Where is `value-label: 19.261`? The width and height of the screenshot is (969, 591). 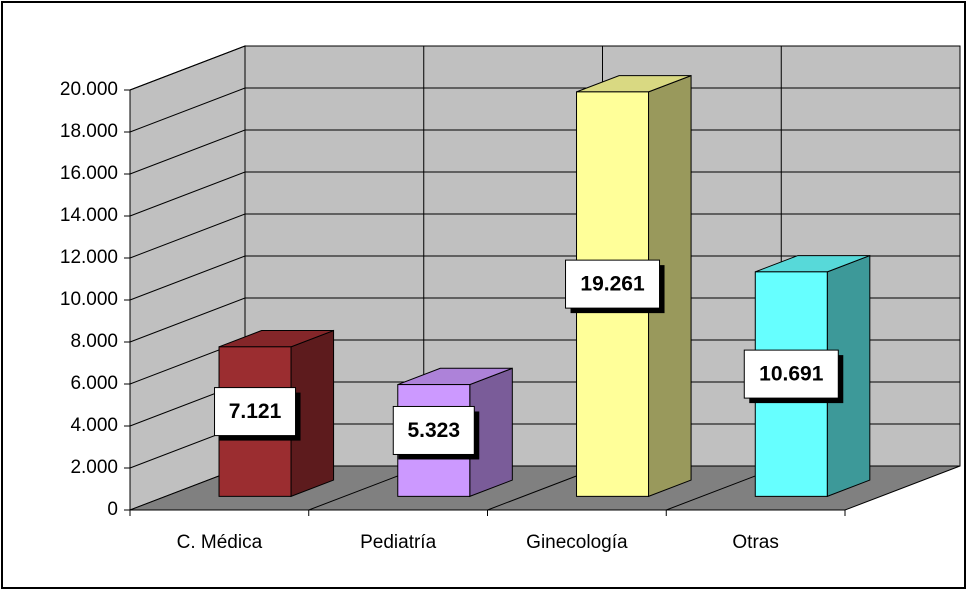
value-label: 19.261 is located at coordinates (612, 284).